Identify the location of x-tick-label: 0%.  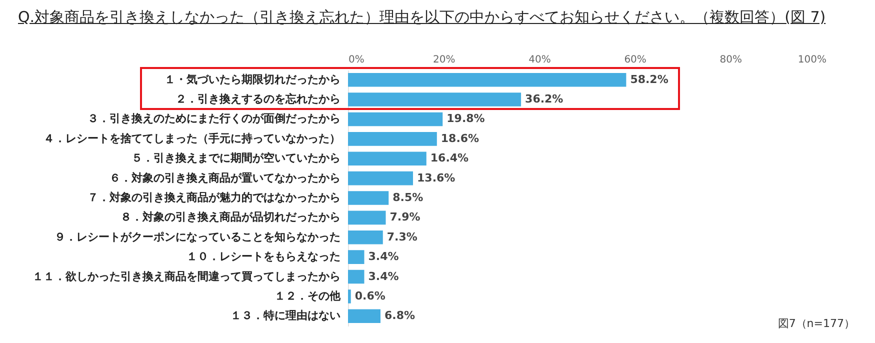
(356, 60).